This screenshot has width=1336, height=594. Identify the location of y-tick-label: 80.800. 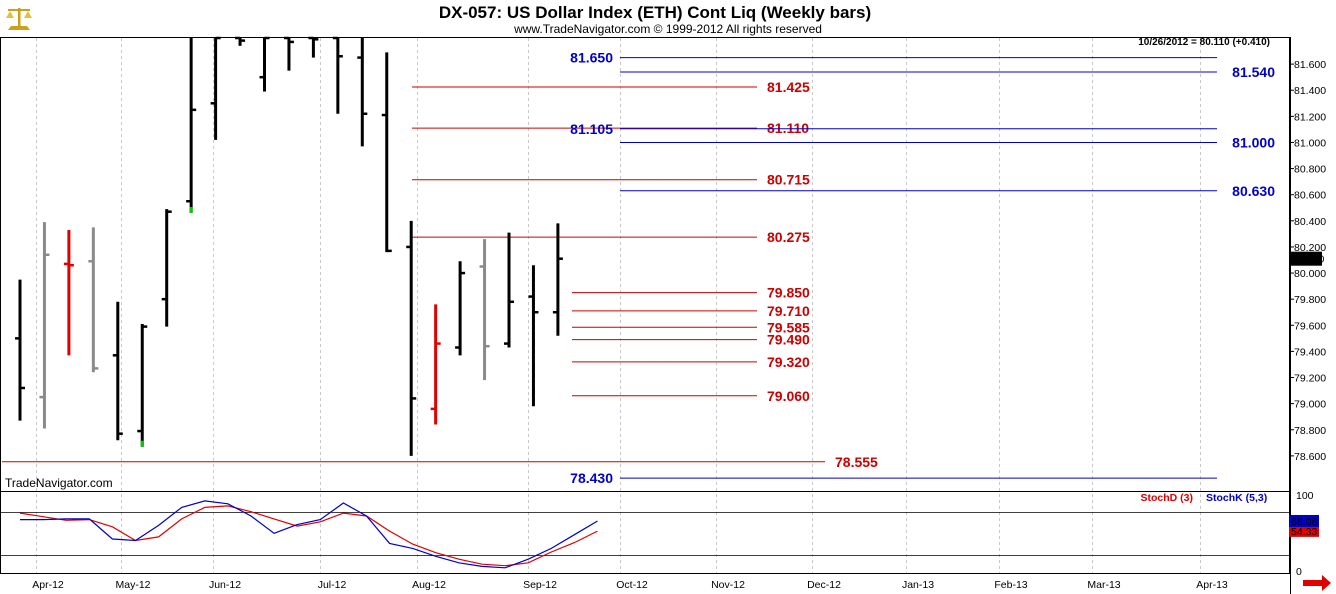
(1310, 170).